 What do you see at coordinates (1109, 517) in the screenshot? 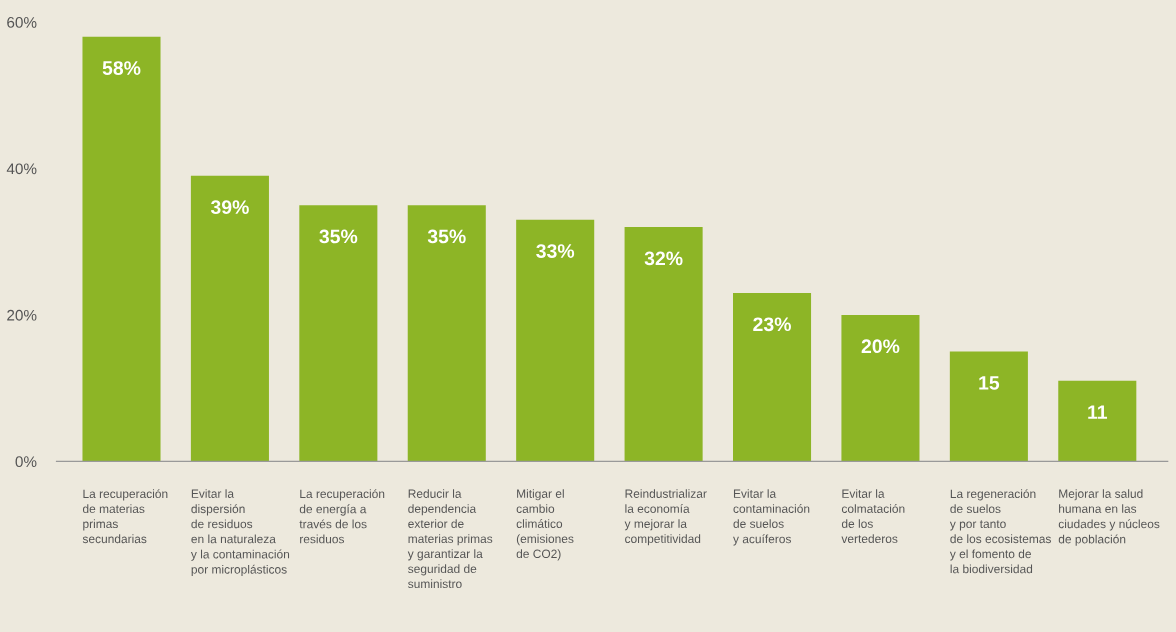
I see `x-tick-label: Mejorar la salud humana en las ciudades y núcleos de población` at bounding box center [1109, 517].